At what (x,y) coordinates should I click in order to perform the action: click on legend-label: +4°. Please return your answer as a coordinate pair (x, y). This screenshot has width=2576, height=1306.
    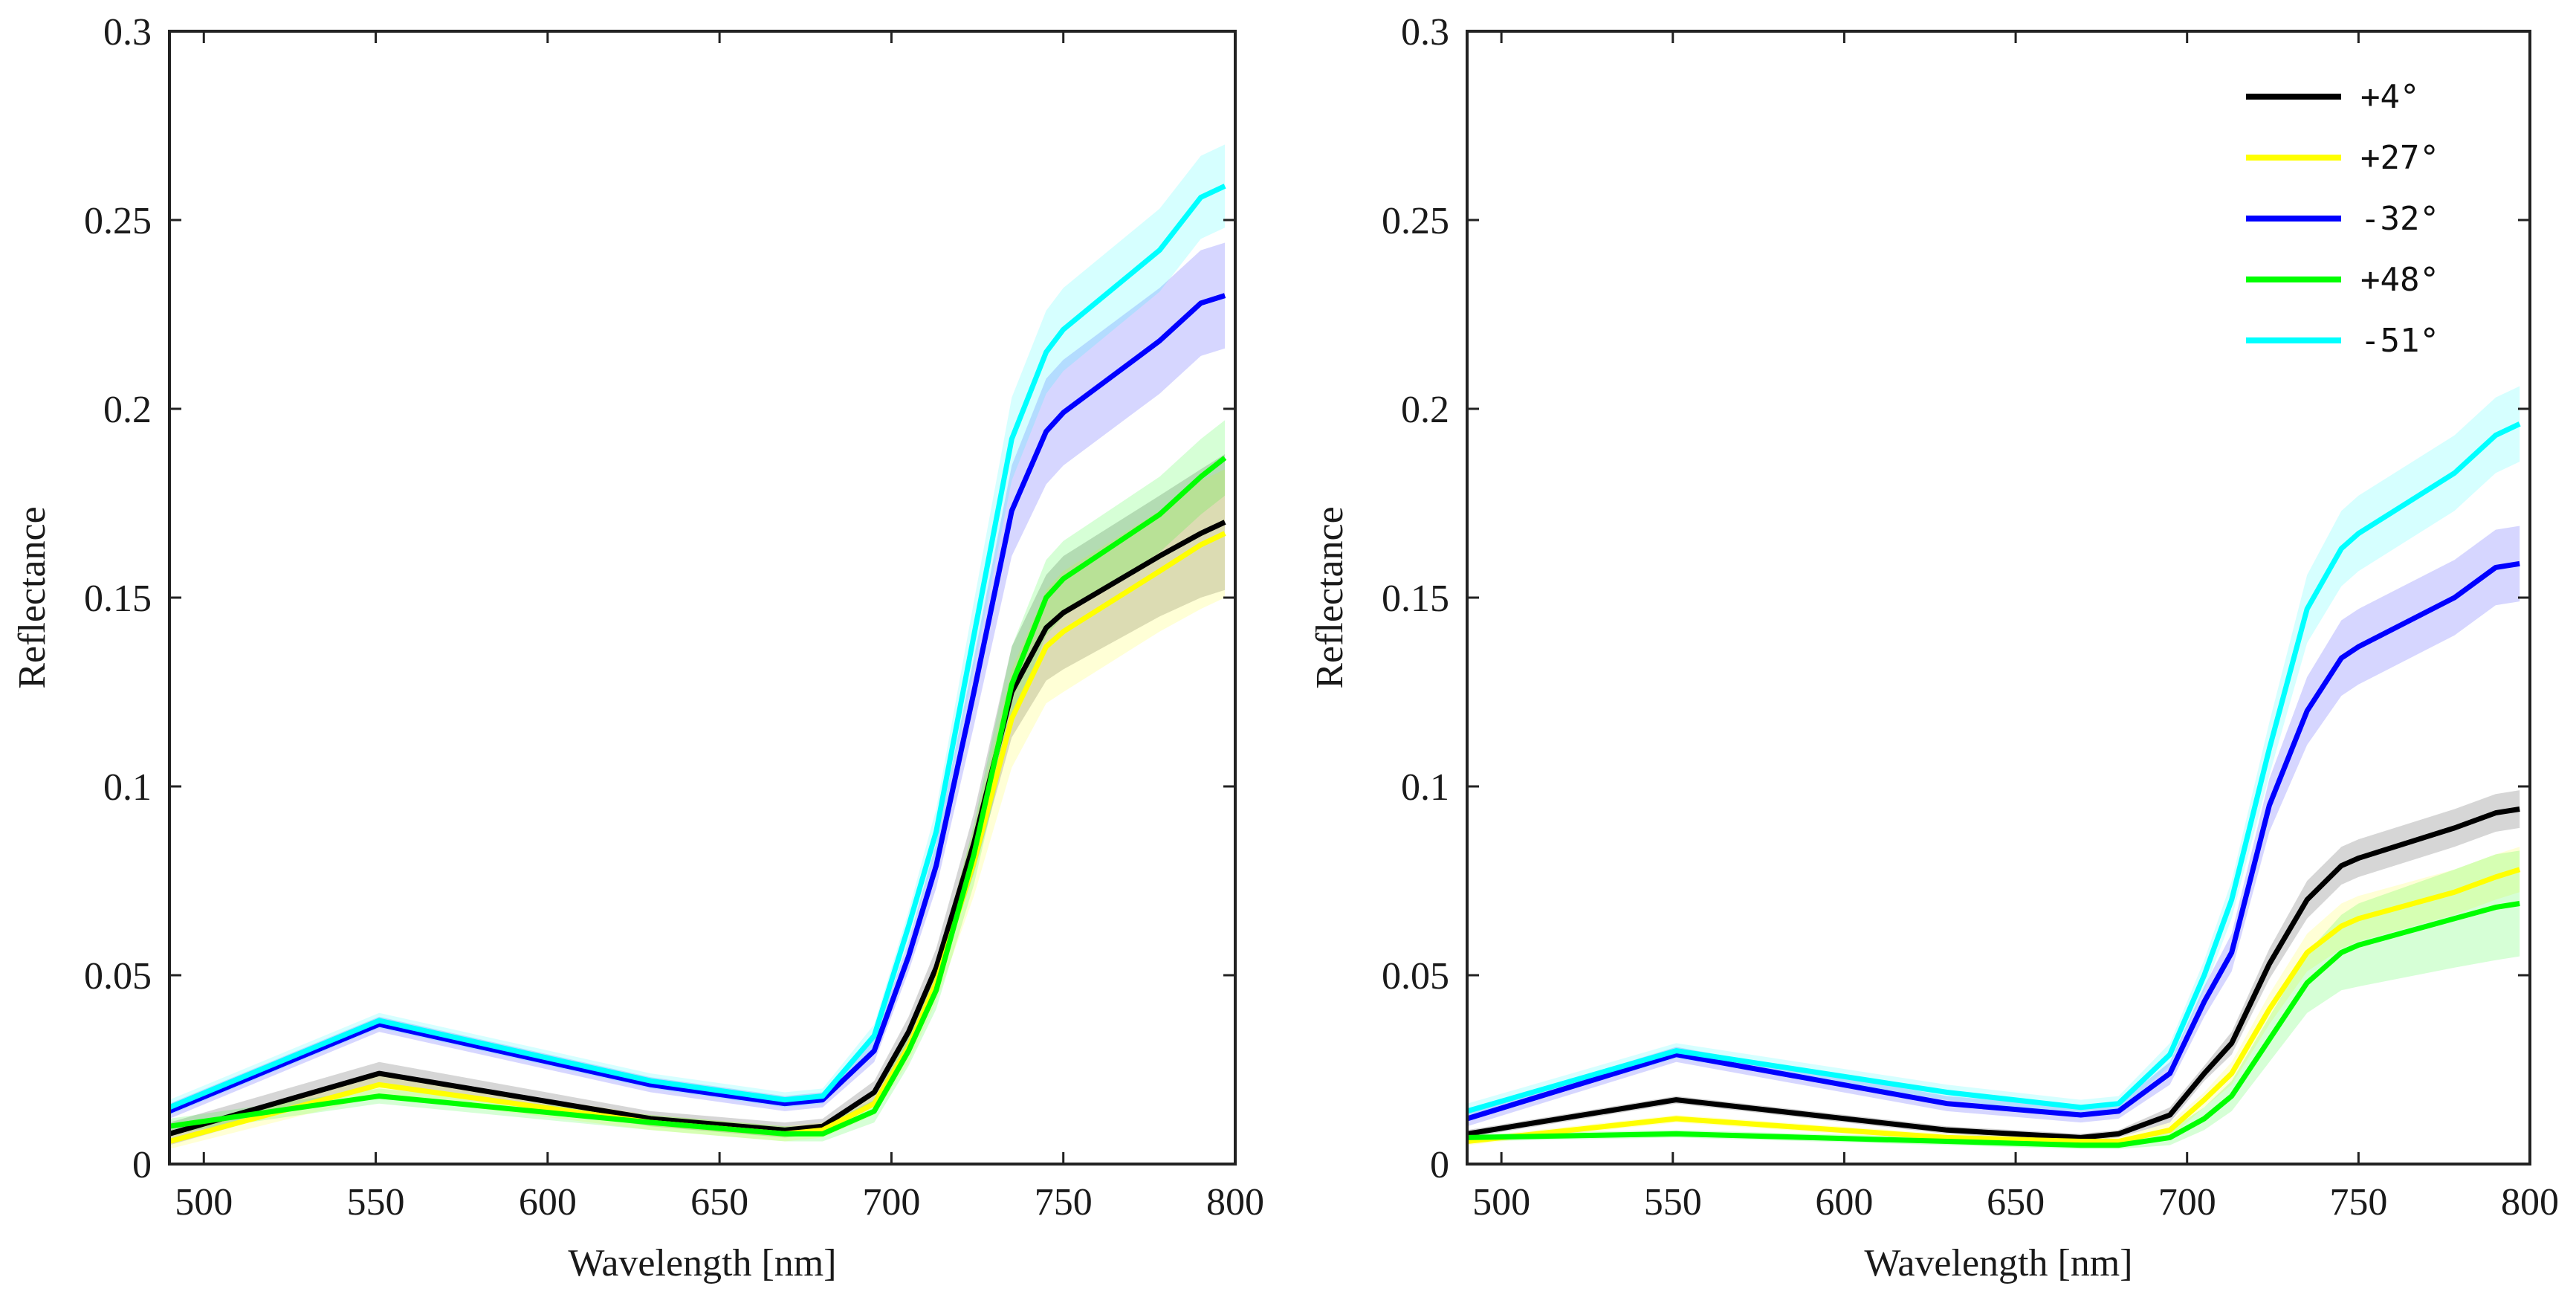
    Looking at the image, I should click on (2389, 97).